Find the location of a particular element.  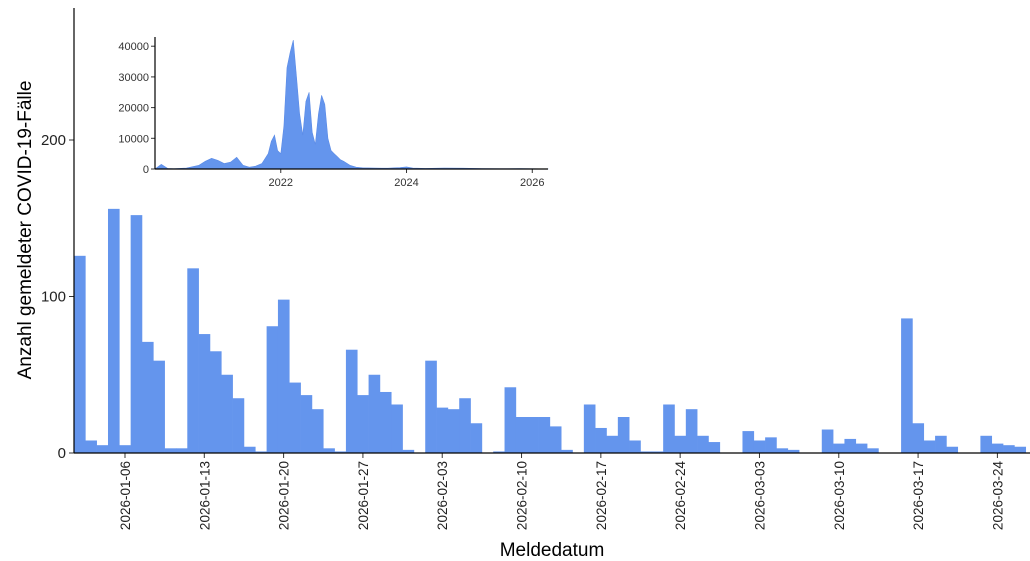

x-tick-label: 2026-01-27 is located at coordinates (363, 495).